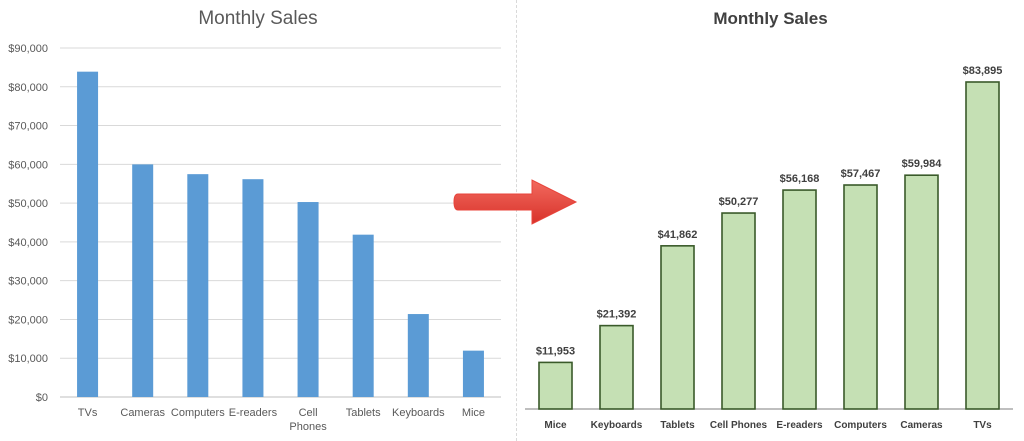  What do you see at coordinates (922, 164) in the screenshot?
I see `data-label: $59,984` at bounding box center [922, 164].